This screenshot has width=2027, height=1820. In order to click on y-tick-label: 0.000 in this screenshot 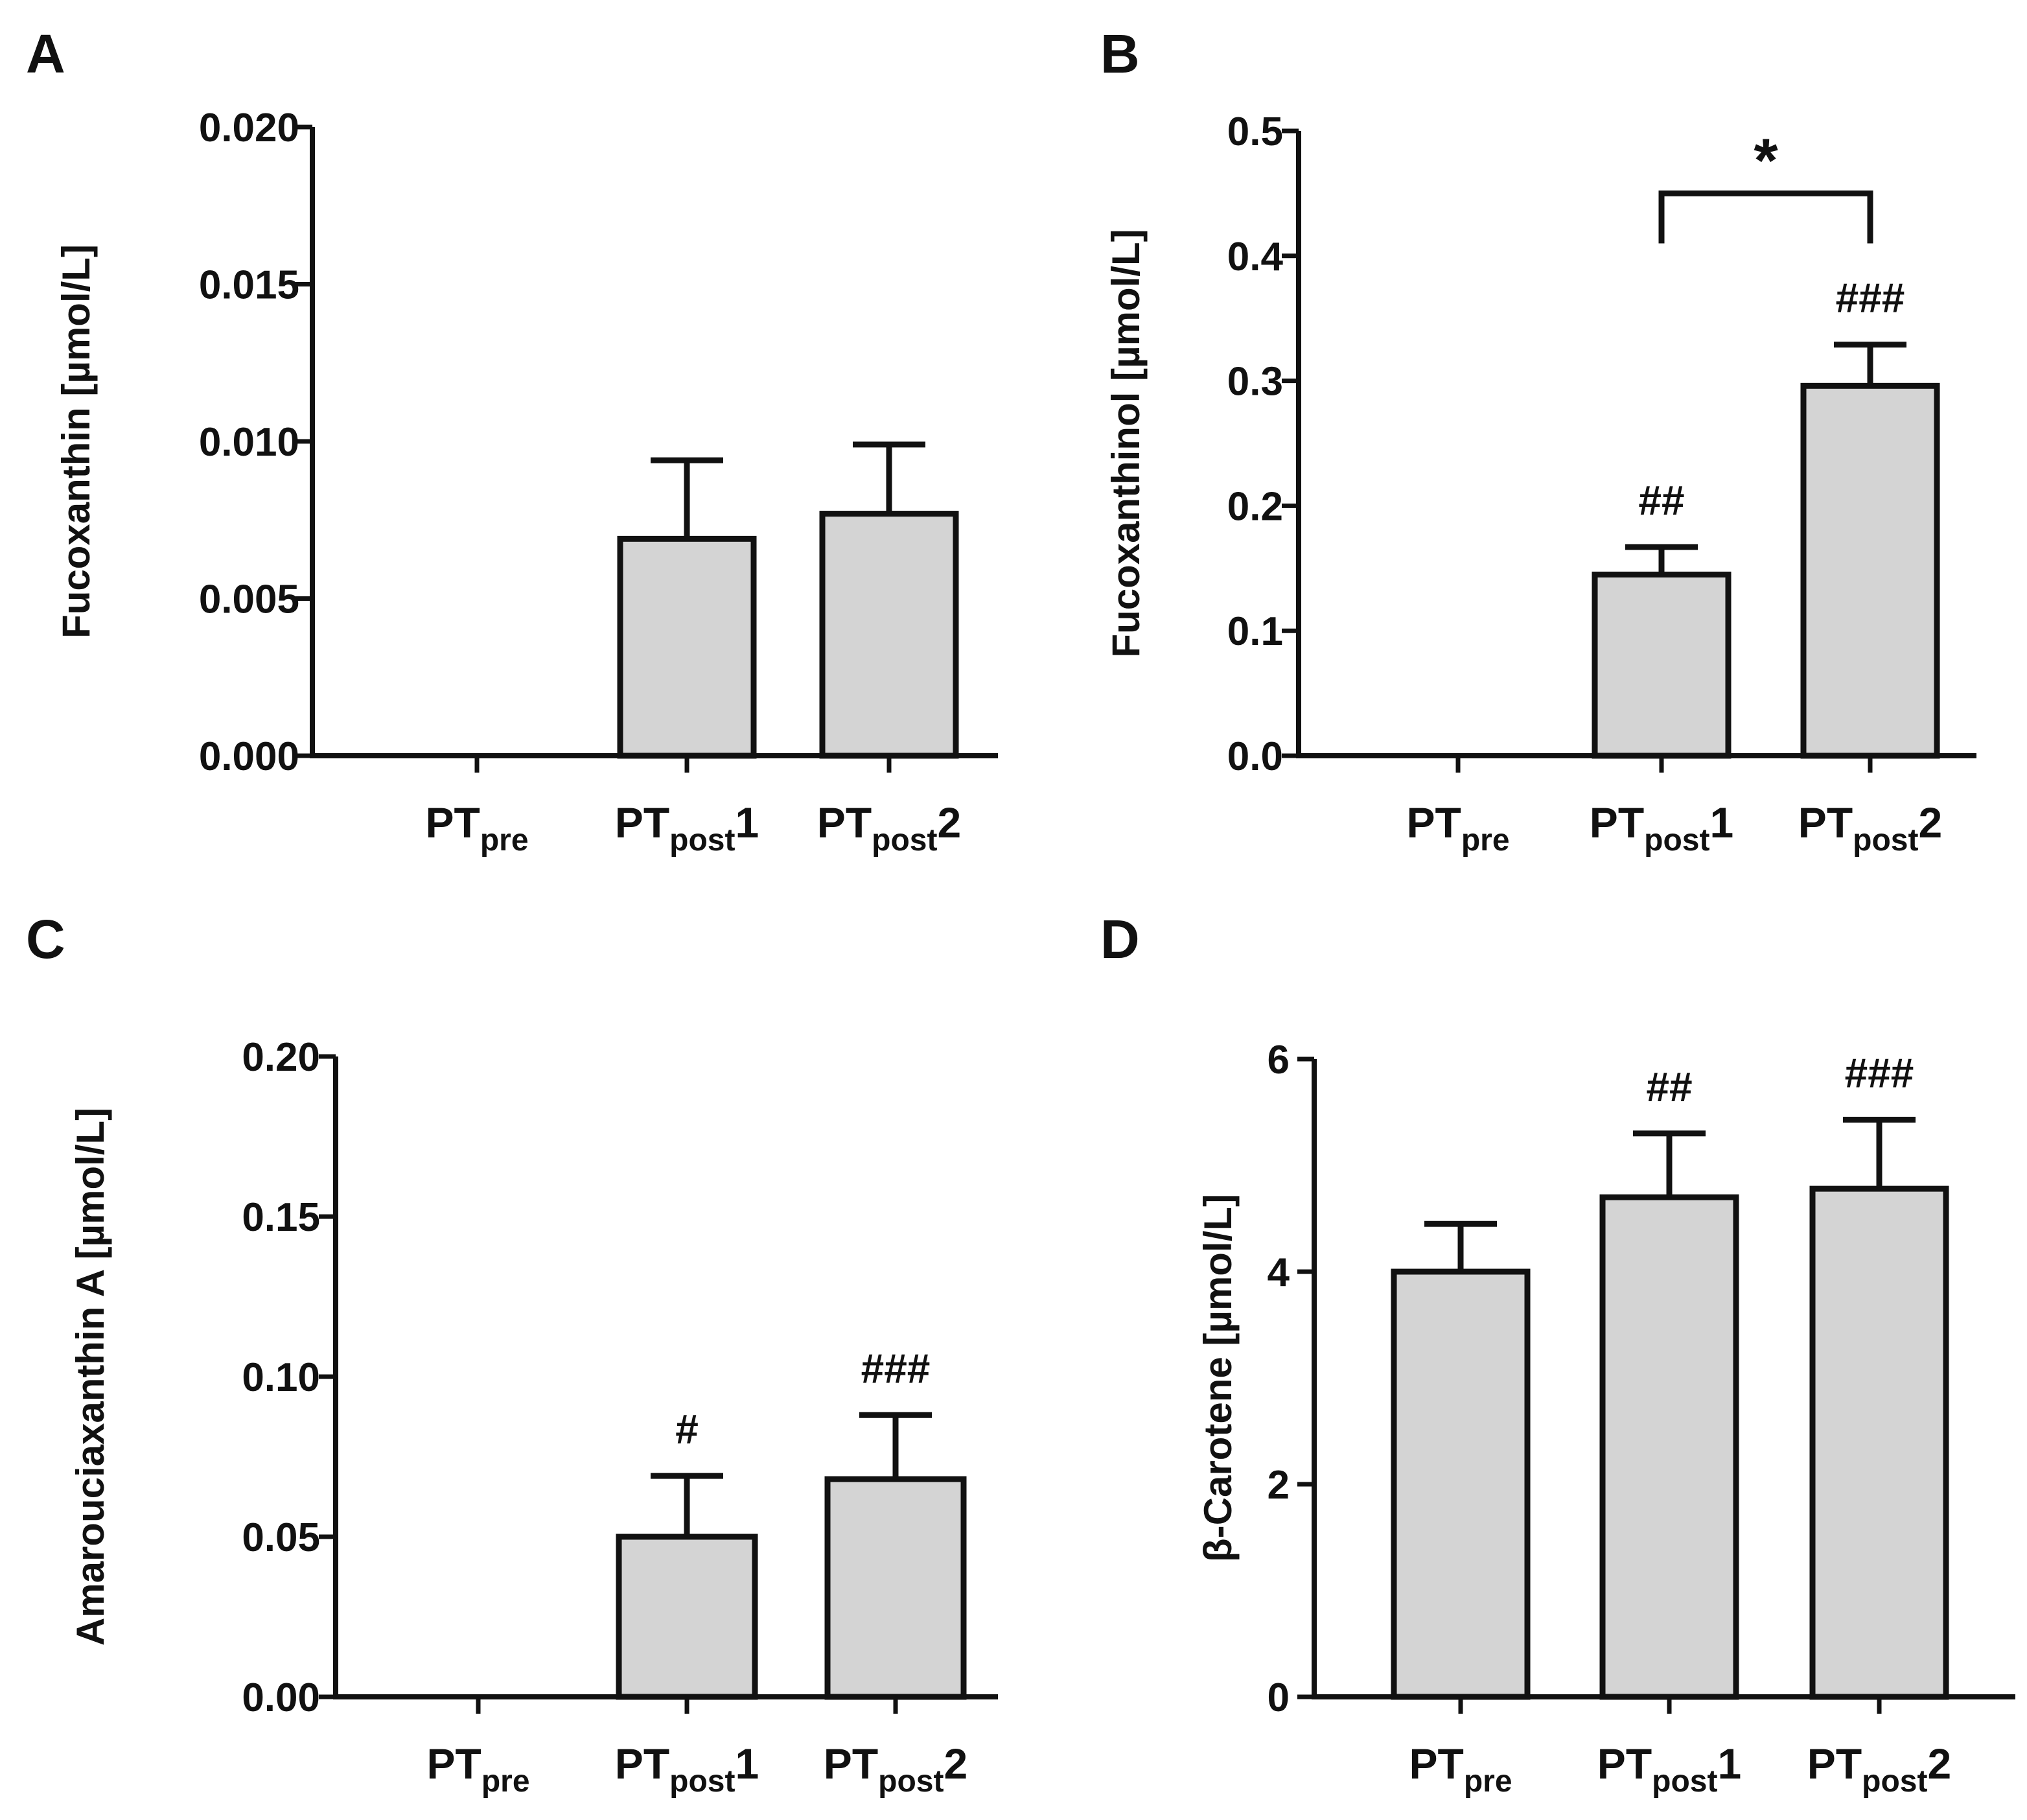, I will do `click(249, 756)`.